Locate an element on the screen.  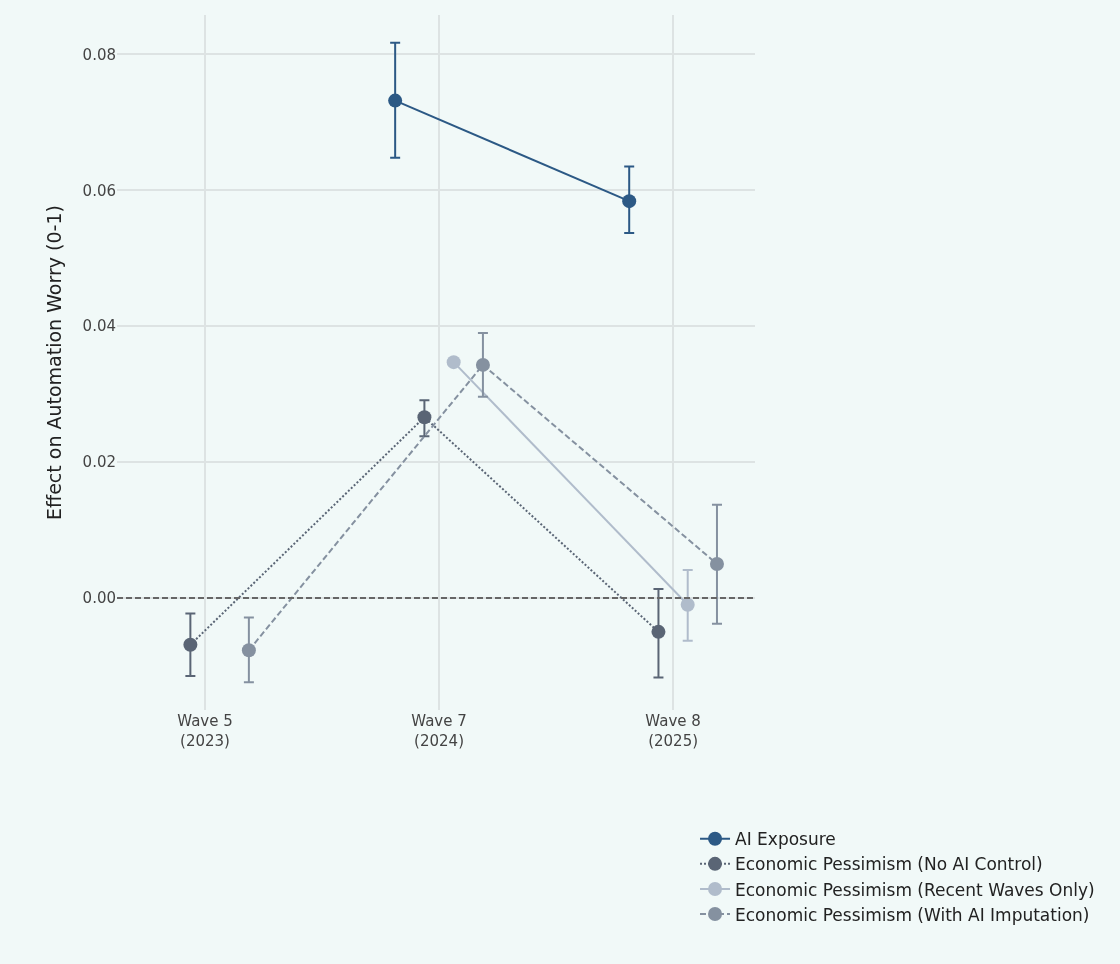
y-tick-label: 0.02 is located at coordinates (99, 462).